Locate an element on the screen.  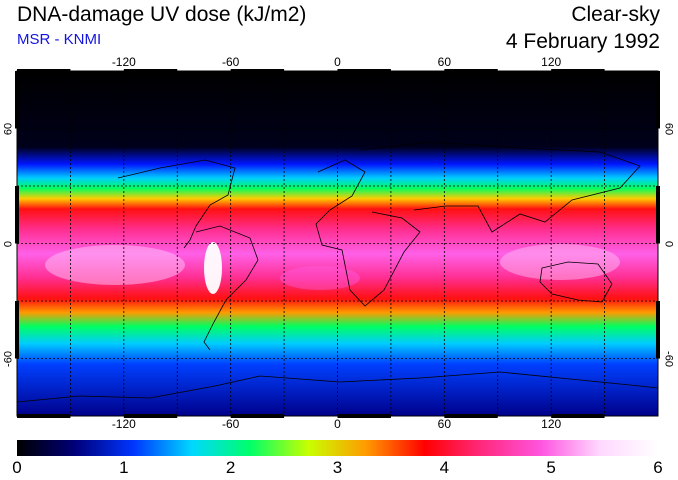
lat-tick-label-left: 0 is located at coordinates (8, 243).